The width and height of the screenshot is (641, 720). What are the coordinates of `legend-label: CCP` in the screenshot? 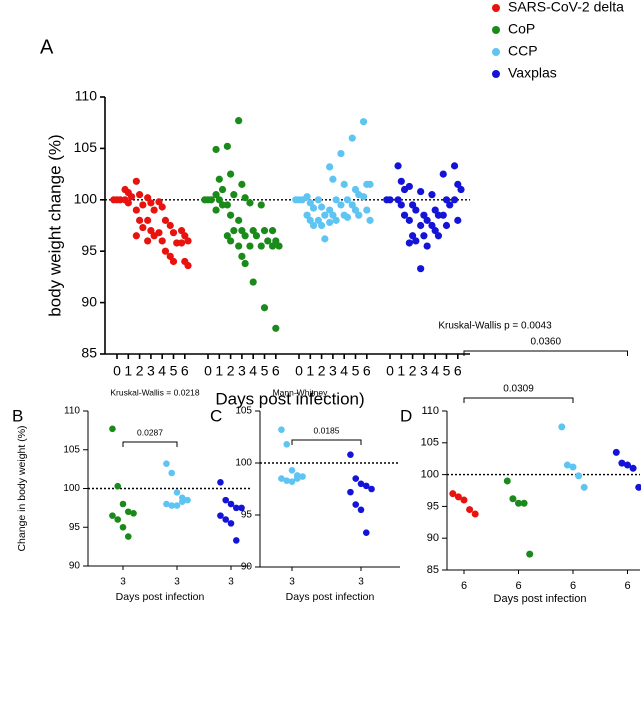 It's located at (523, 51).